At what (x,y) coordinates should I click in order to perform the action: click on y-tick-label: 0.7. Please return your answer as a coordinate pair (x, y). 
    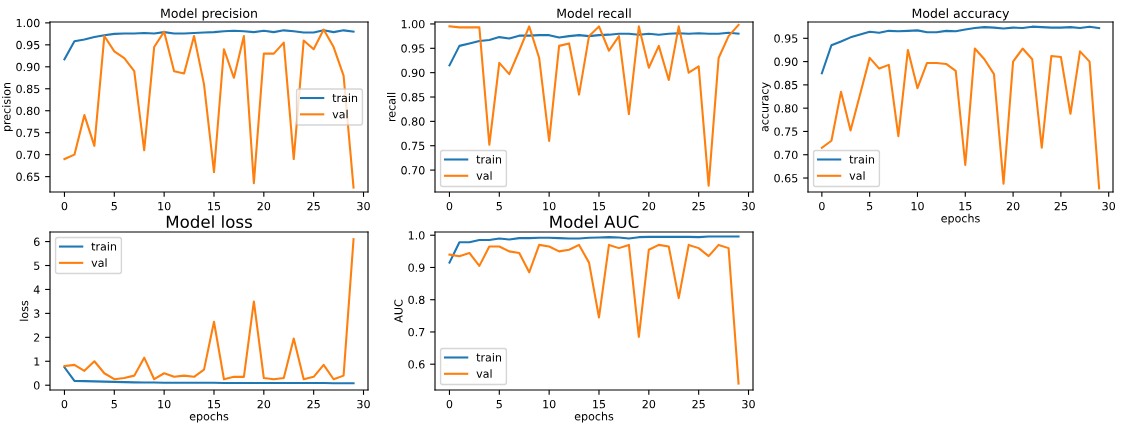
    Looking at the image, I should click on (416, 332).